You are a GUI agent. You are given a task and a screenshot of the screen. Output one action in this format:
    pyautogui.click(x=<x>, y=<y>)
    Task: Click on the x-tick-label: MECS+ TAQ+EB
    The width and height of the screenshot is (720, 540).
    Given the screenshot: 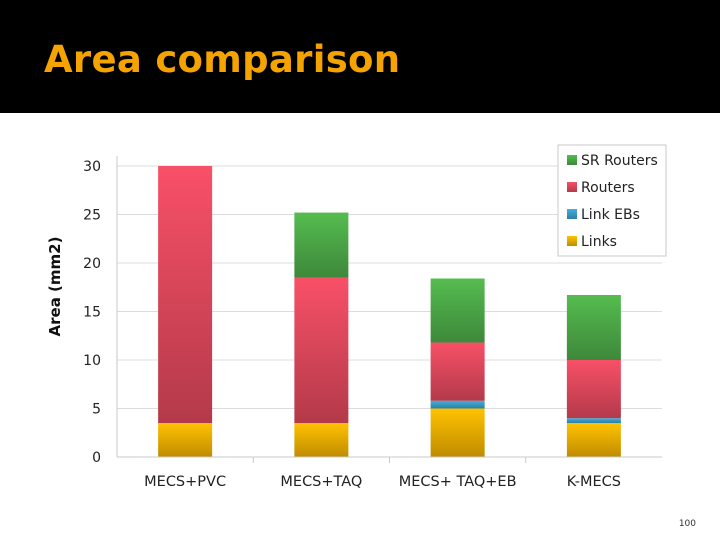 What is the action you would take?
    pyautogui.click(x=458, y=482)
    